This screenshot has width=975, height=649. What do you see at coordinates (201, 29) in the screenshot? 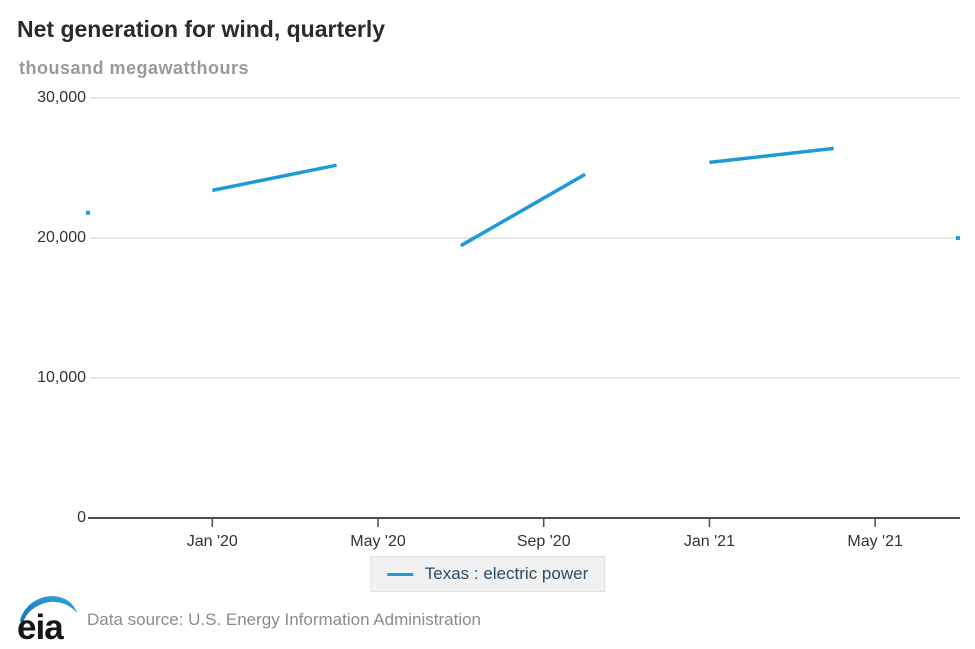
I see `page-title: Net generation for wind, quarterly` at bounding box center [201, 29].